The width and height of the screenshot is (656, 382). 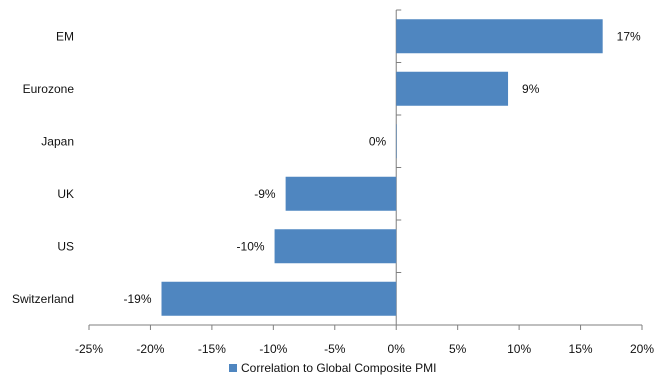 What do you see at coordinates (89, 349) in the screenshot?
I see `x-tick-label: -25%` at bounding box center [89, 349].